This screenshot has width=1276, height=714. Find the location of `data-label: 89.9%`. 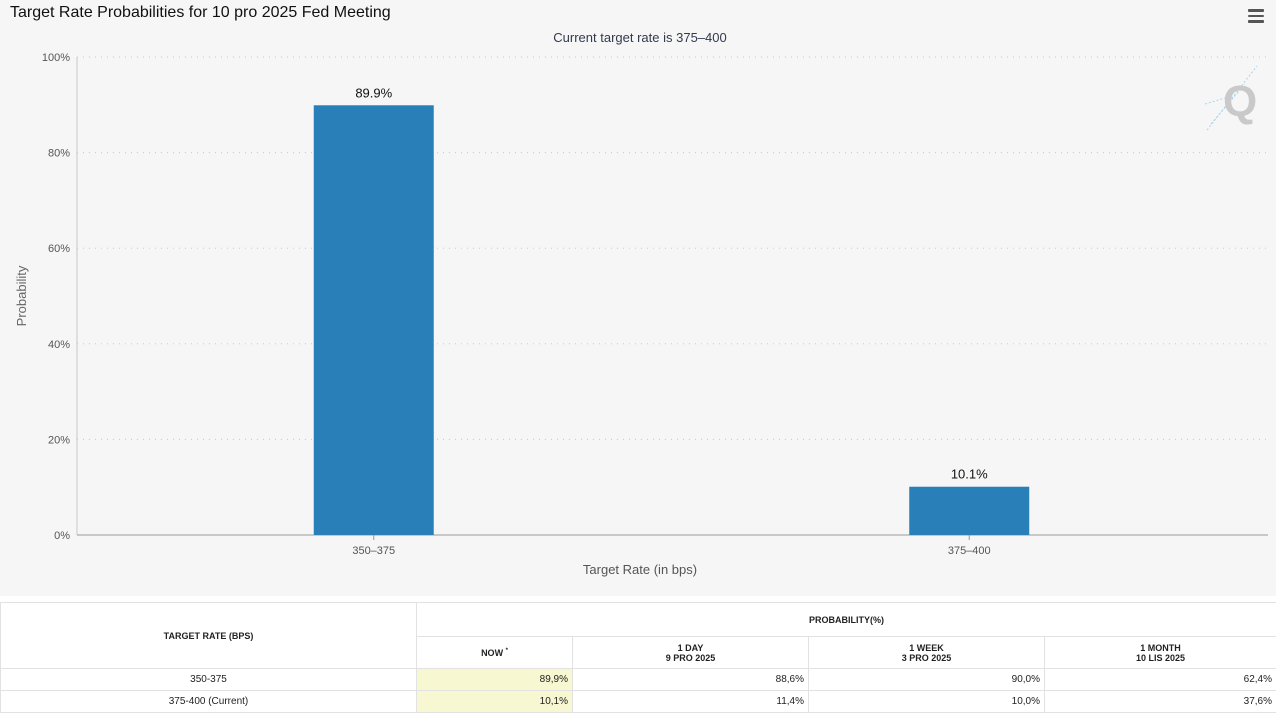

data-label: 89.9% is located at coordinates (373, 92).